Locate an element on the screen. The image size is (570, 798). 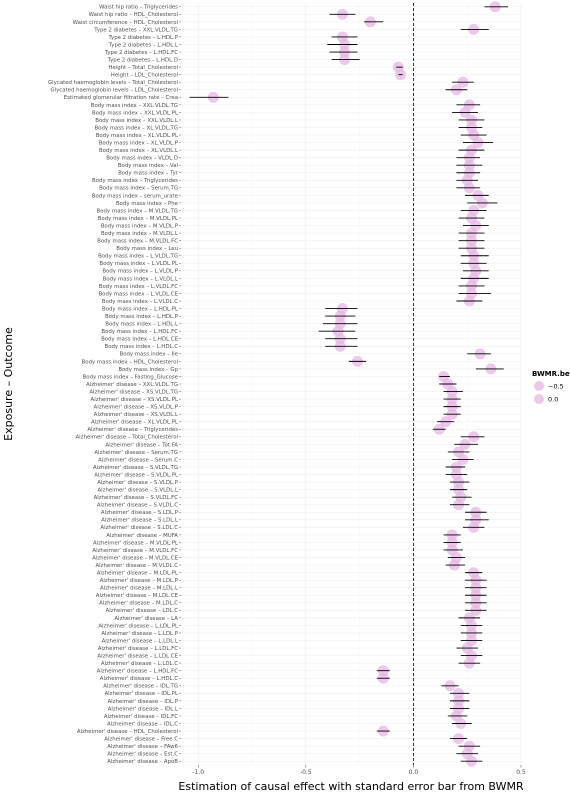
y-label-68: Alzheimer' disease – S.LDL.L is located at coordinates (139, 521).